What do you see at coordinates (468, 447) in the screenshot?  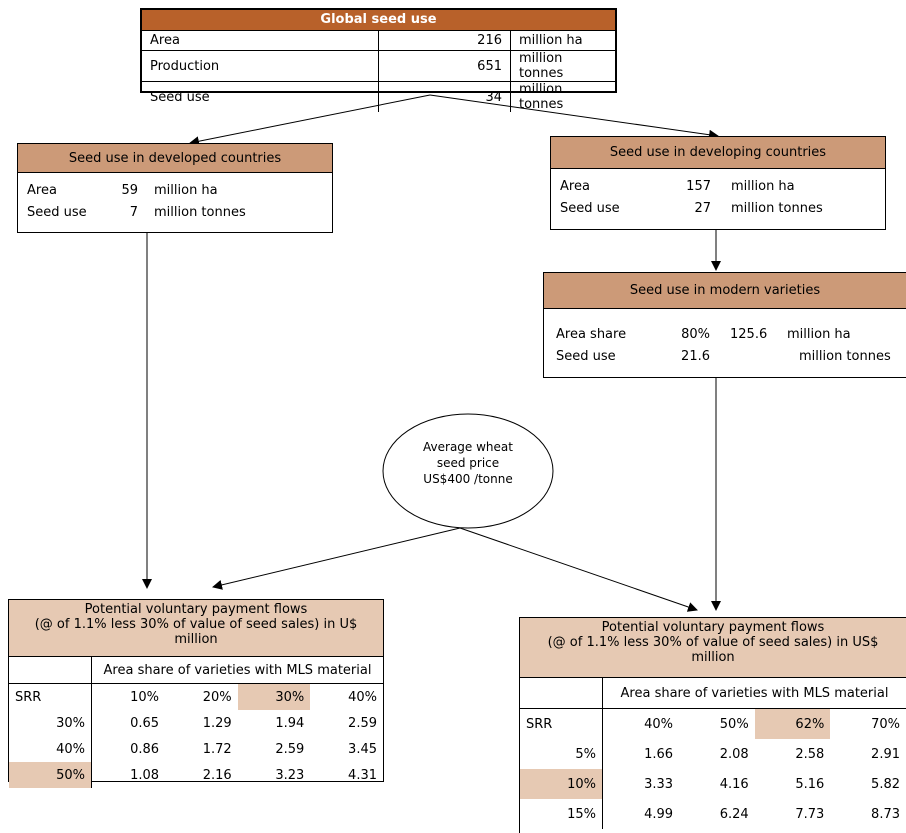 I see `price-line-1: Average wheat` at bounding box center [468, 447].